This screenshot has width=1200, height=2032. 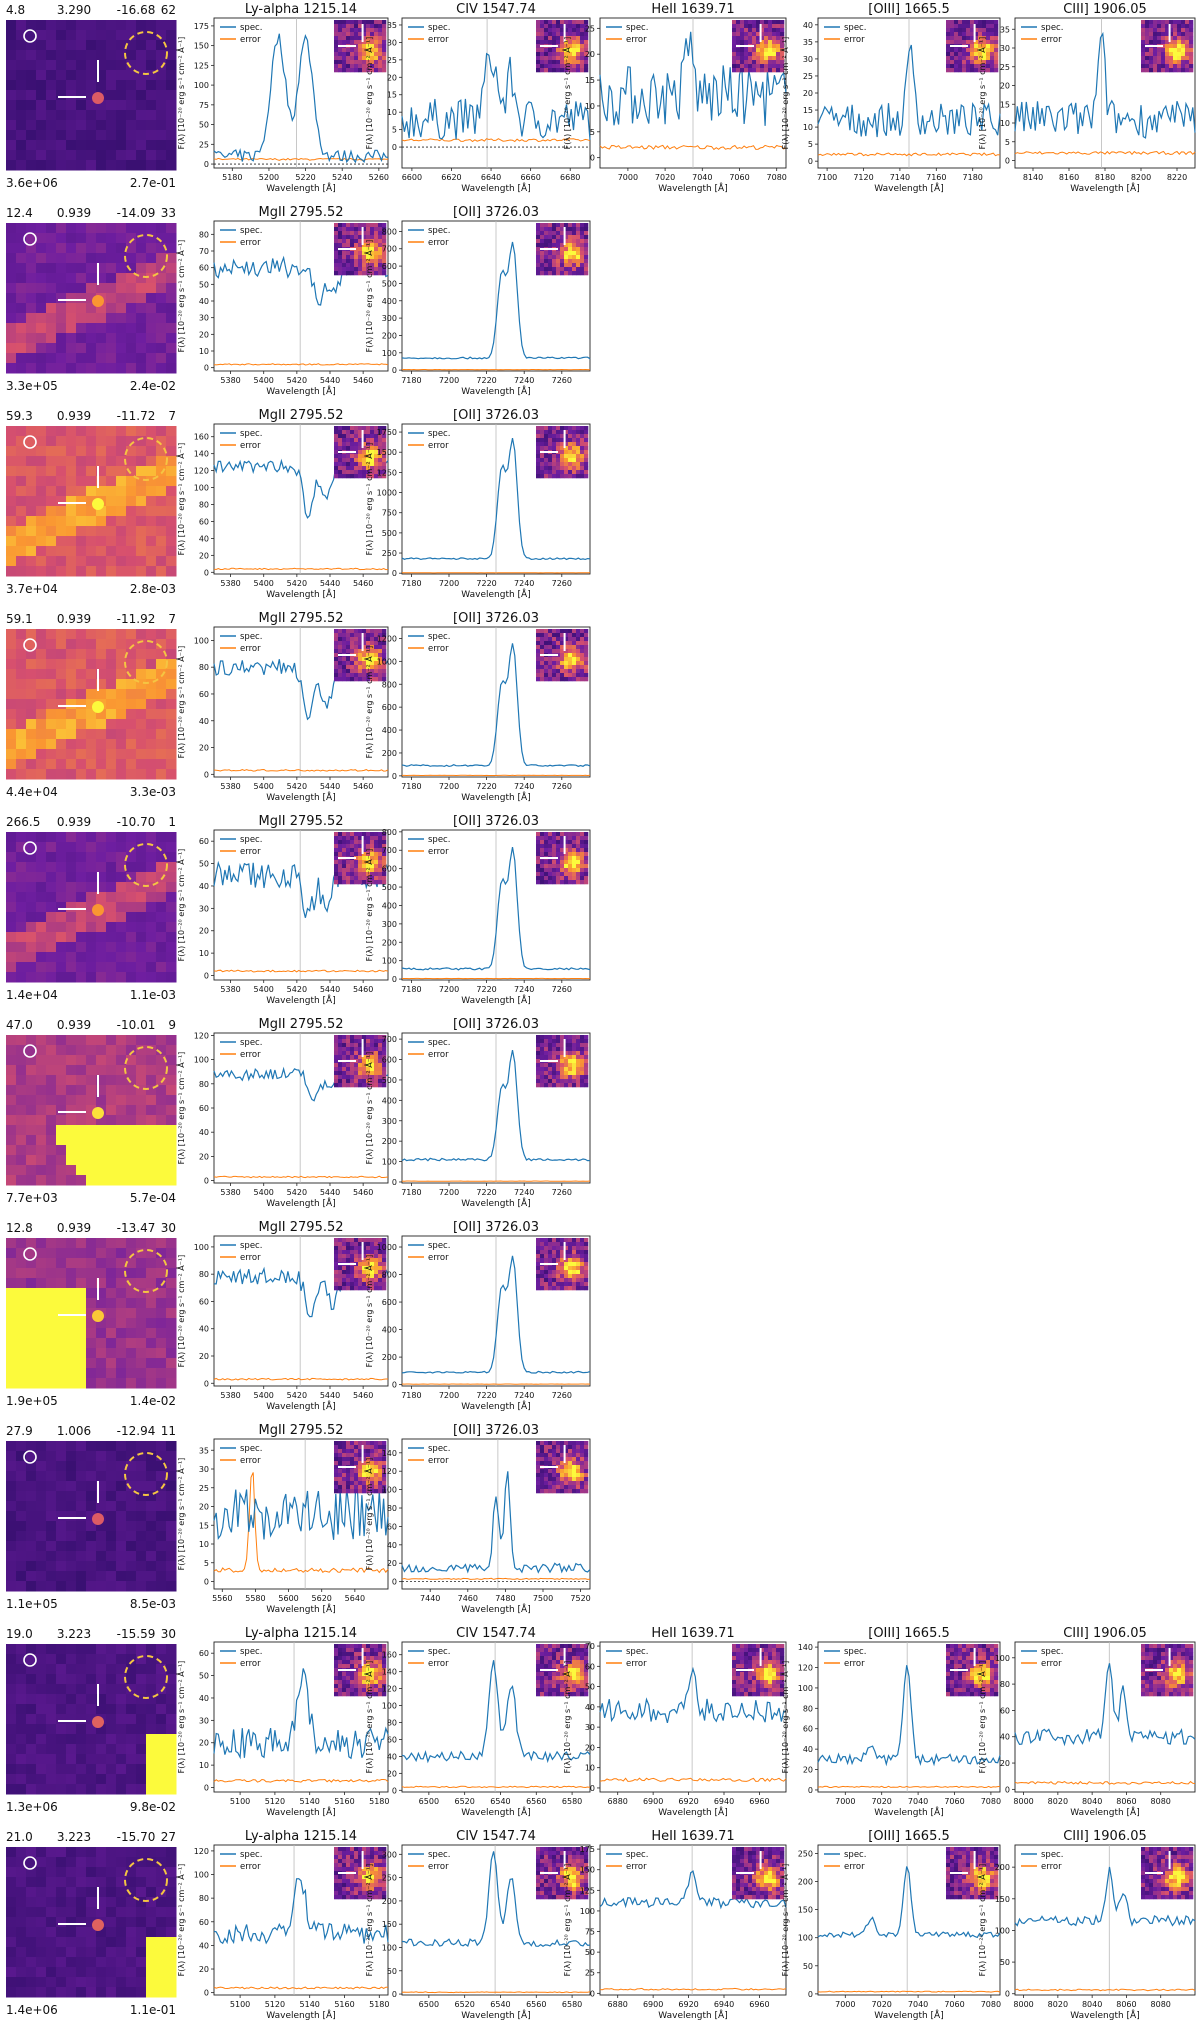 What do you see at coordinates (688, 1801) in the screenshot?
I see `x-tick-label: 6920` at bounding box center [688, 1801].